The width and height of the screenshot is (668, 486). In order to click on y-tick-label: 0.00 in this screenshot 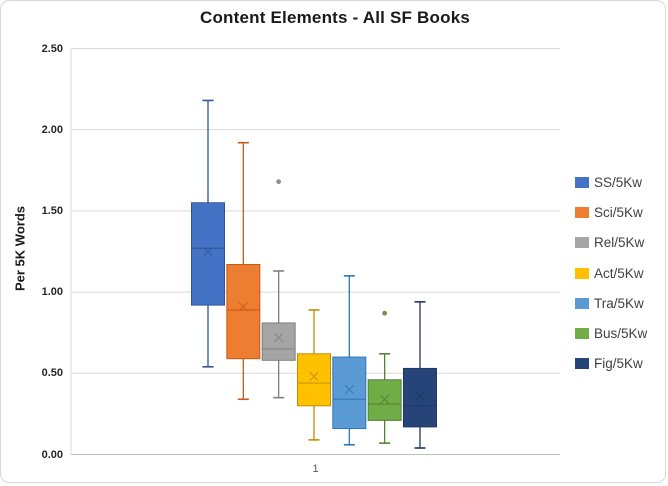, I will do `click(52, 454)`.